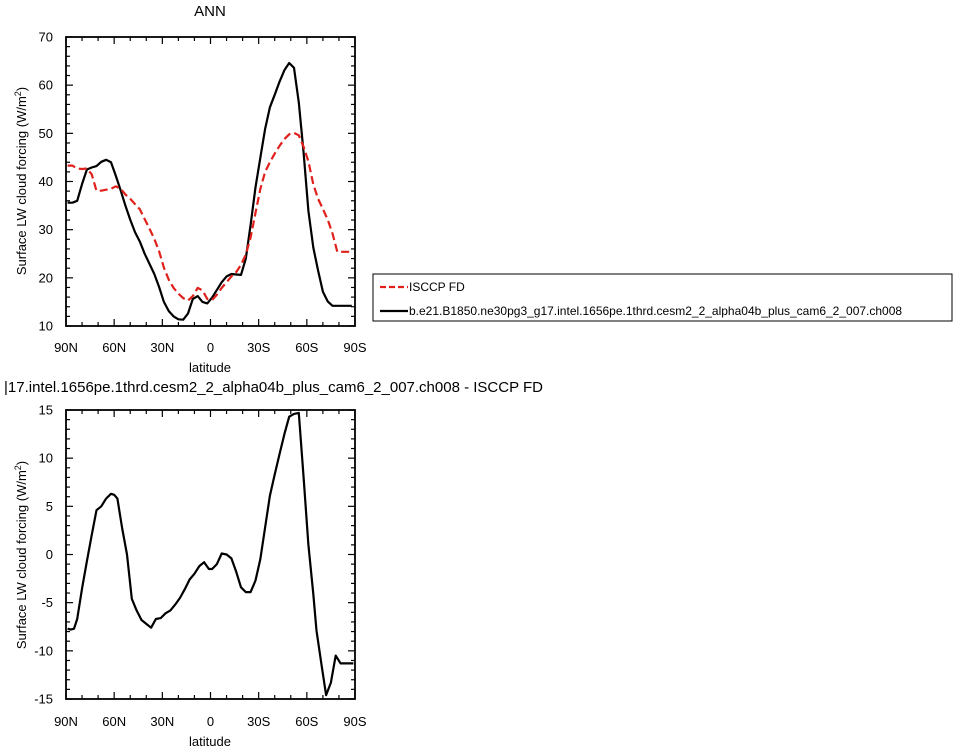  I want to click on bottom-chart-xlabel: latitude, so click(210, 741).